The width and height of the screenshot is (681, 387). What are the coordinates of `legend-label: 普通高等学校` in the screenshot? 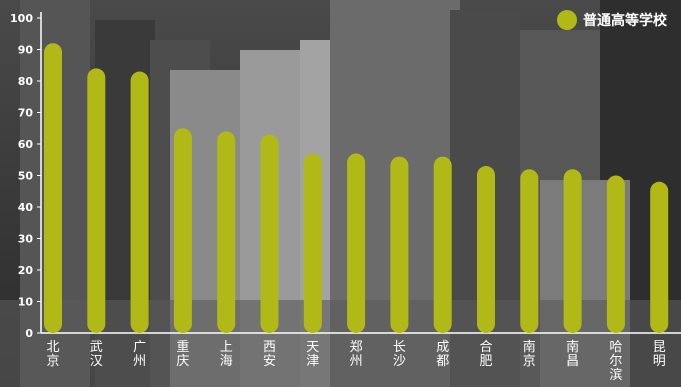 It's located at (625, 21).